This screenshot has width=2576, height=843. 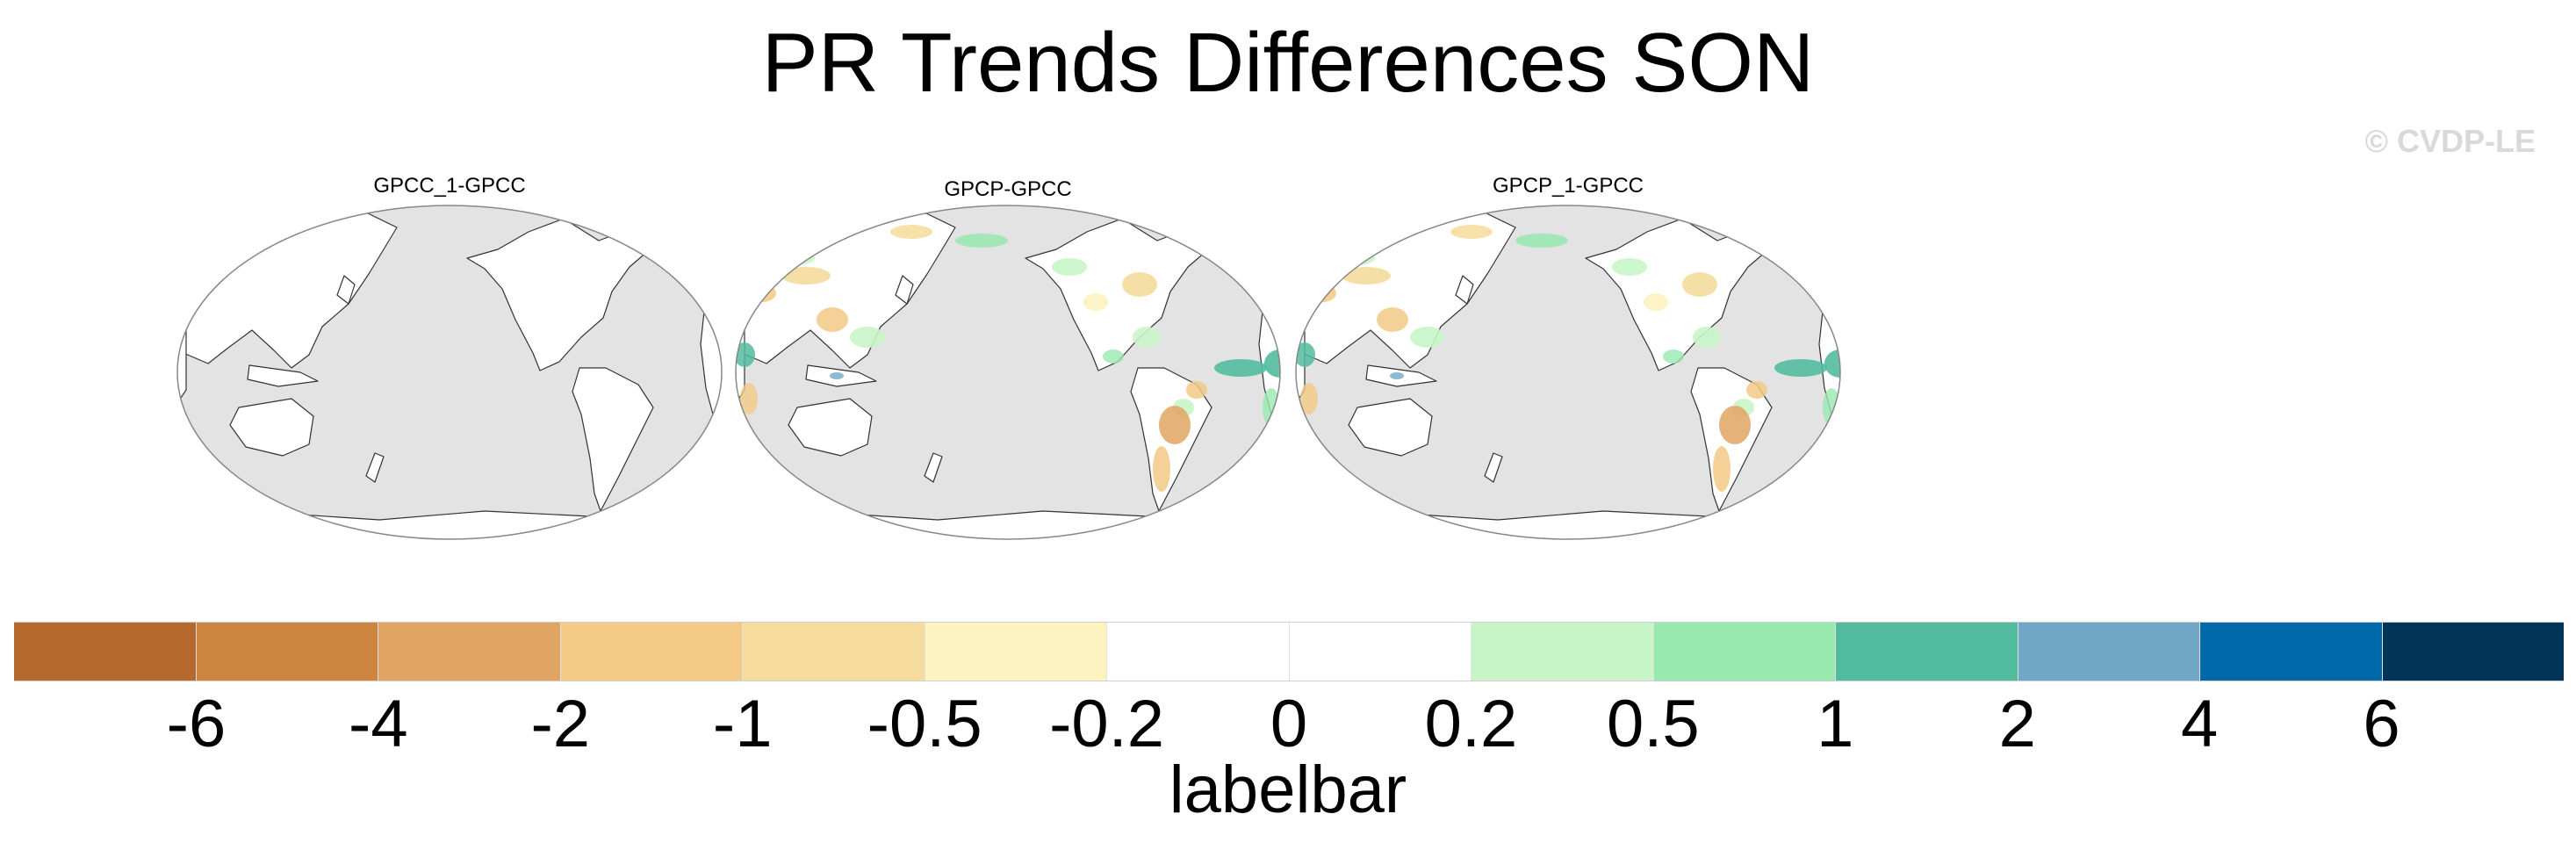 What do you see at coordinates (742, 724) in the screenshot?
I see `colorbar-tick-label: -1` at bounding box center [742, 724].